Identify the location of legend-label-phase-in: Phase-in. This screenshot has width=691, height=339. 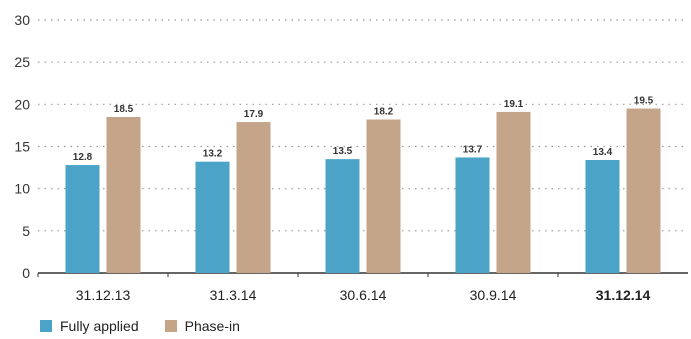
(212, 326).